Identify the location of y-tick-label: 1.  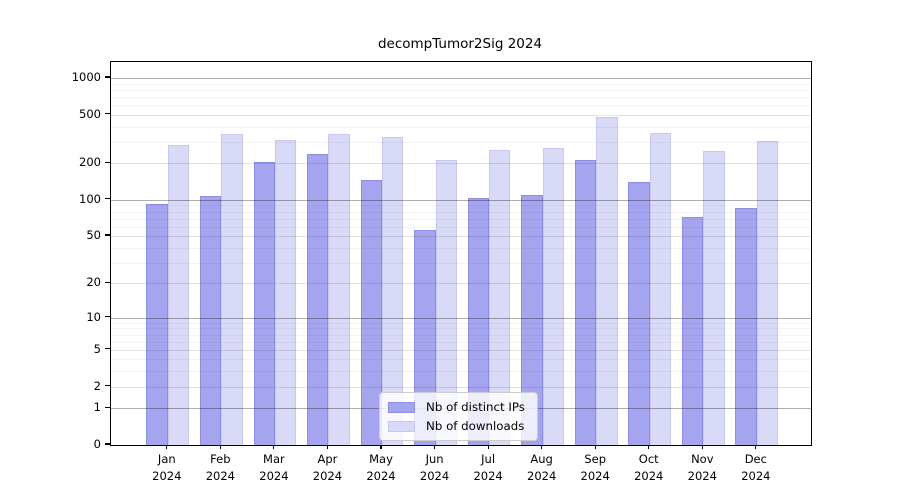
(97, 407).